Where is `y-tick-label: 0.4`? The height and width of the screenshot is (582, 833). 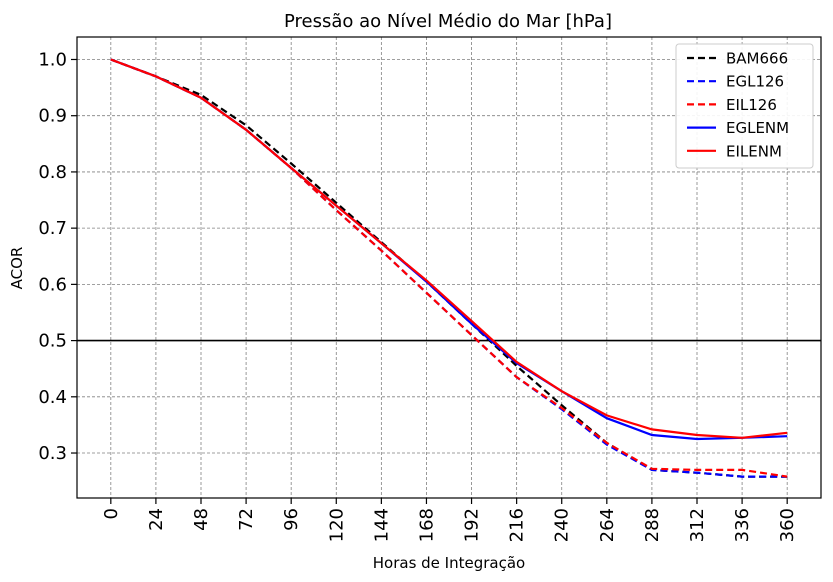
y-tick-label: 0.4 is located at coordinates (52, 397).